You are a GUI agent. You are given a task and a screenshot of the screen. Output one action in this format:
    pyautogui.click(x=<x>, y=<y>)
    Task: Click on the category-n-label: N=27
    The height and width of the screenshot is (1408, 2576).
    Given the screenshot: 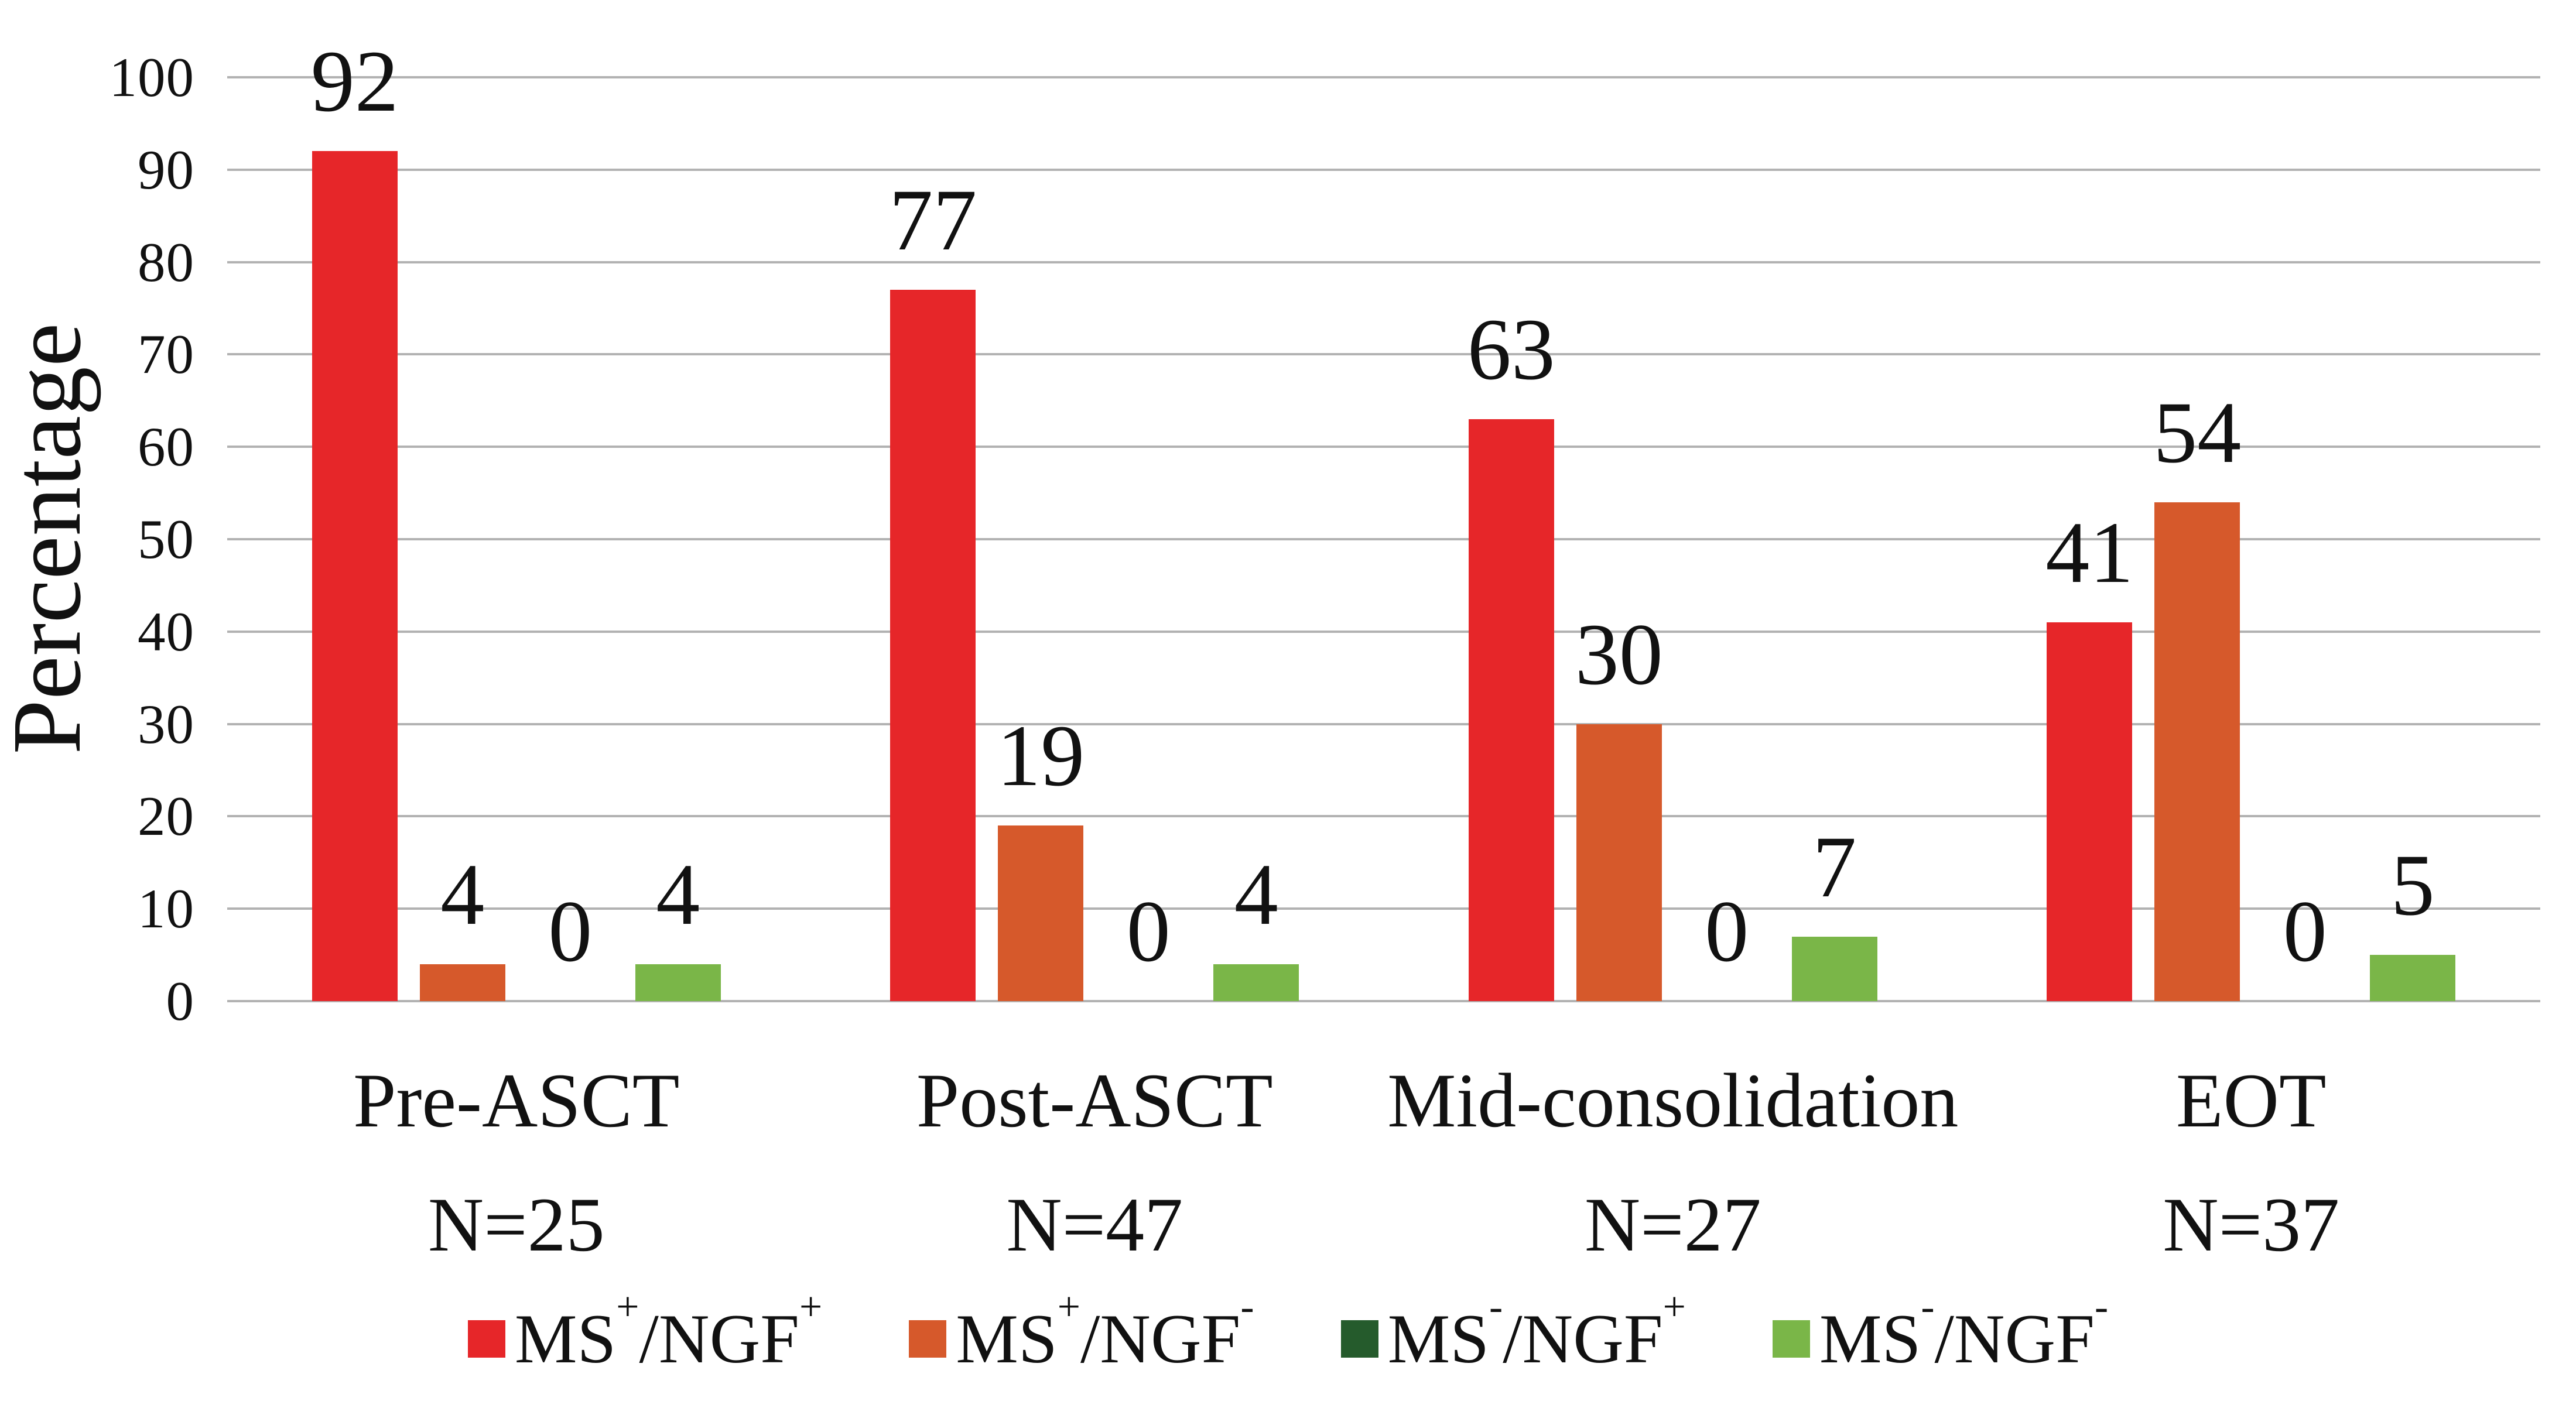 What is the action you would take?
    pyautogui.click(x=1673, y=1224)
    